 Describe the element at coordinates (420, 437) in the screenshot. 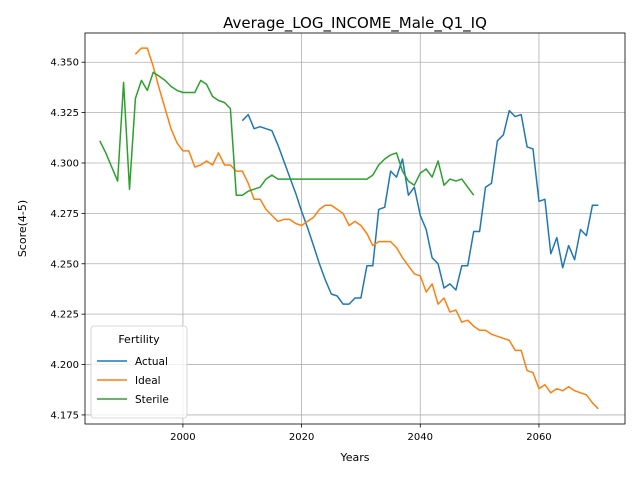

I see `x-tick-label: 2040` at that location.